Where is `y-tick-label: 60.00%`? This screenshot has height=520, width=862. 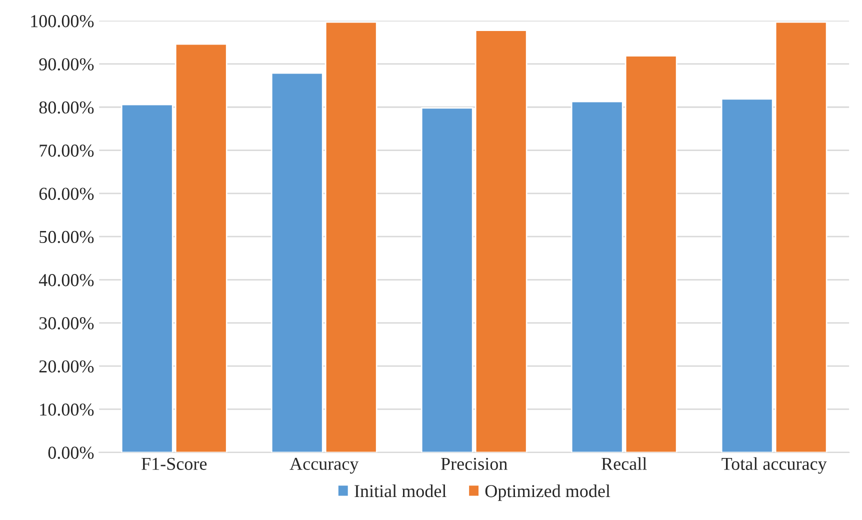
y-tick-label: 60.00% is located at coordinates (66, 194).